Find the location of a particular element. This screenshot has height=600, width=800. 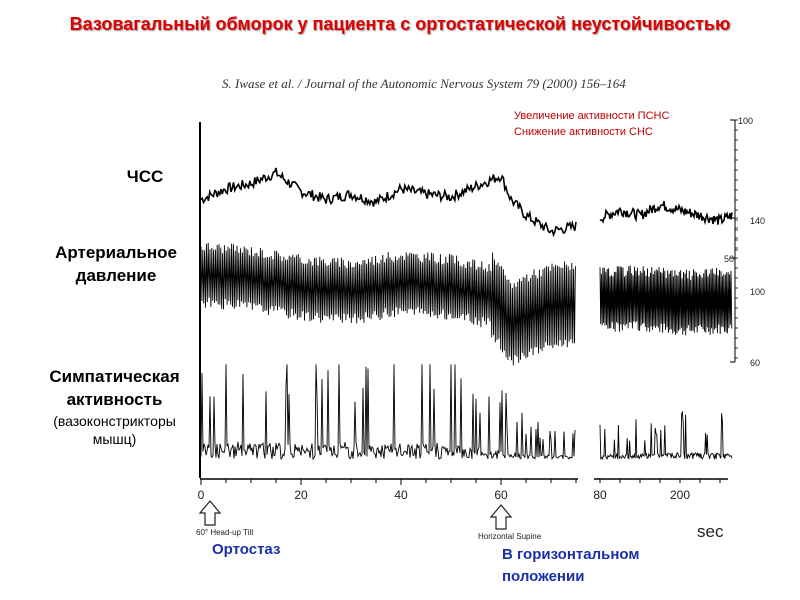

bp-axis-label-140: 140 is located at coordinates (757, 221).